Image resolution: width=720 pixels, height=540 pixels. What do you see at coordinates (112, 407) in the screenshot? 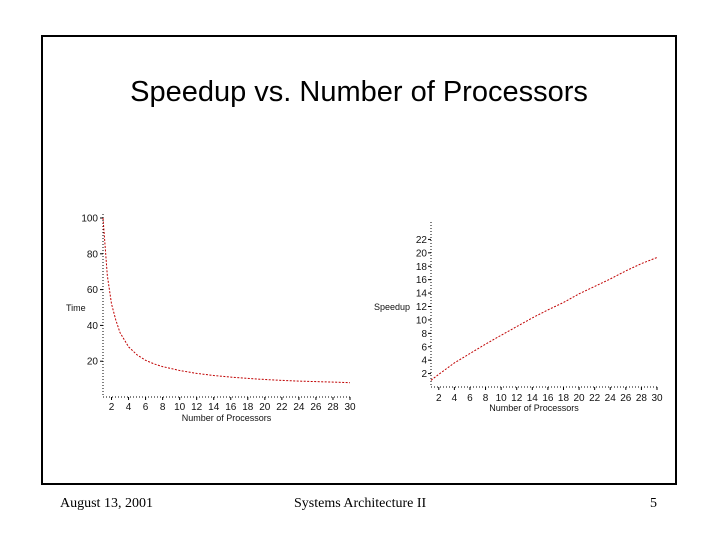
I see `time-chart-x-tick-label: 2` at bounding box center [112, 407].